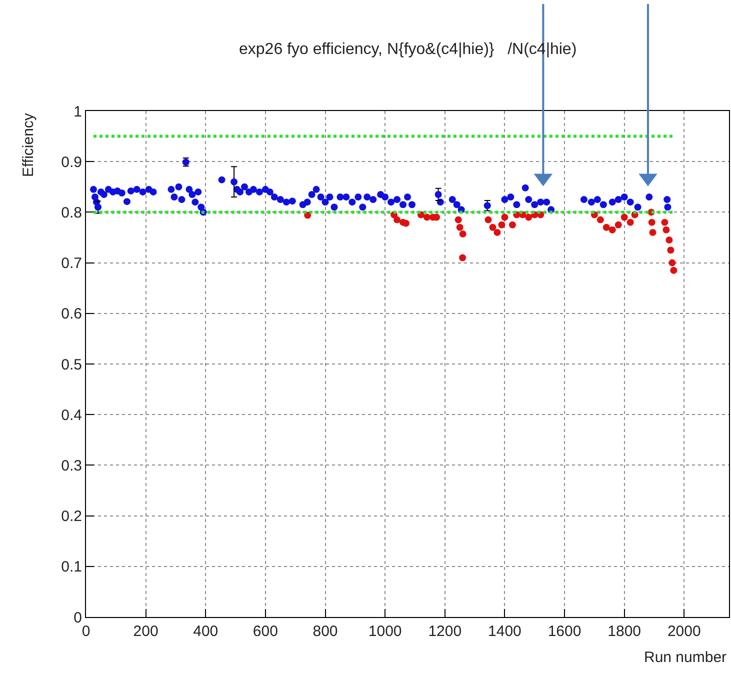 This screenshot has height=673, width=731. I want to click on x-tick-label: 400, so click(205, 631).